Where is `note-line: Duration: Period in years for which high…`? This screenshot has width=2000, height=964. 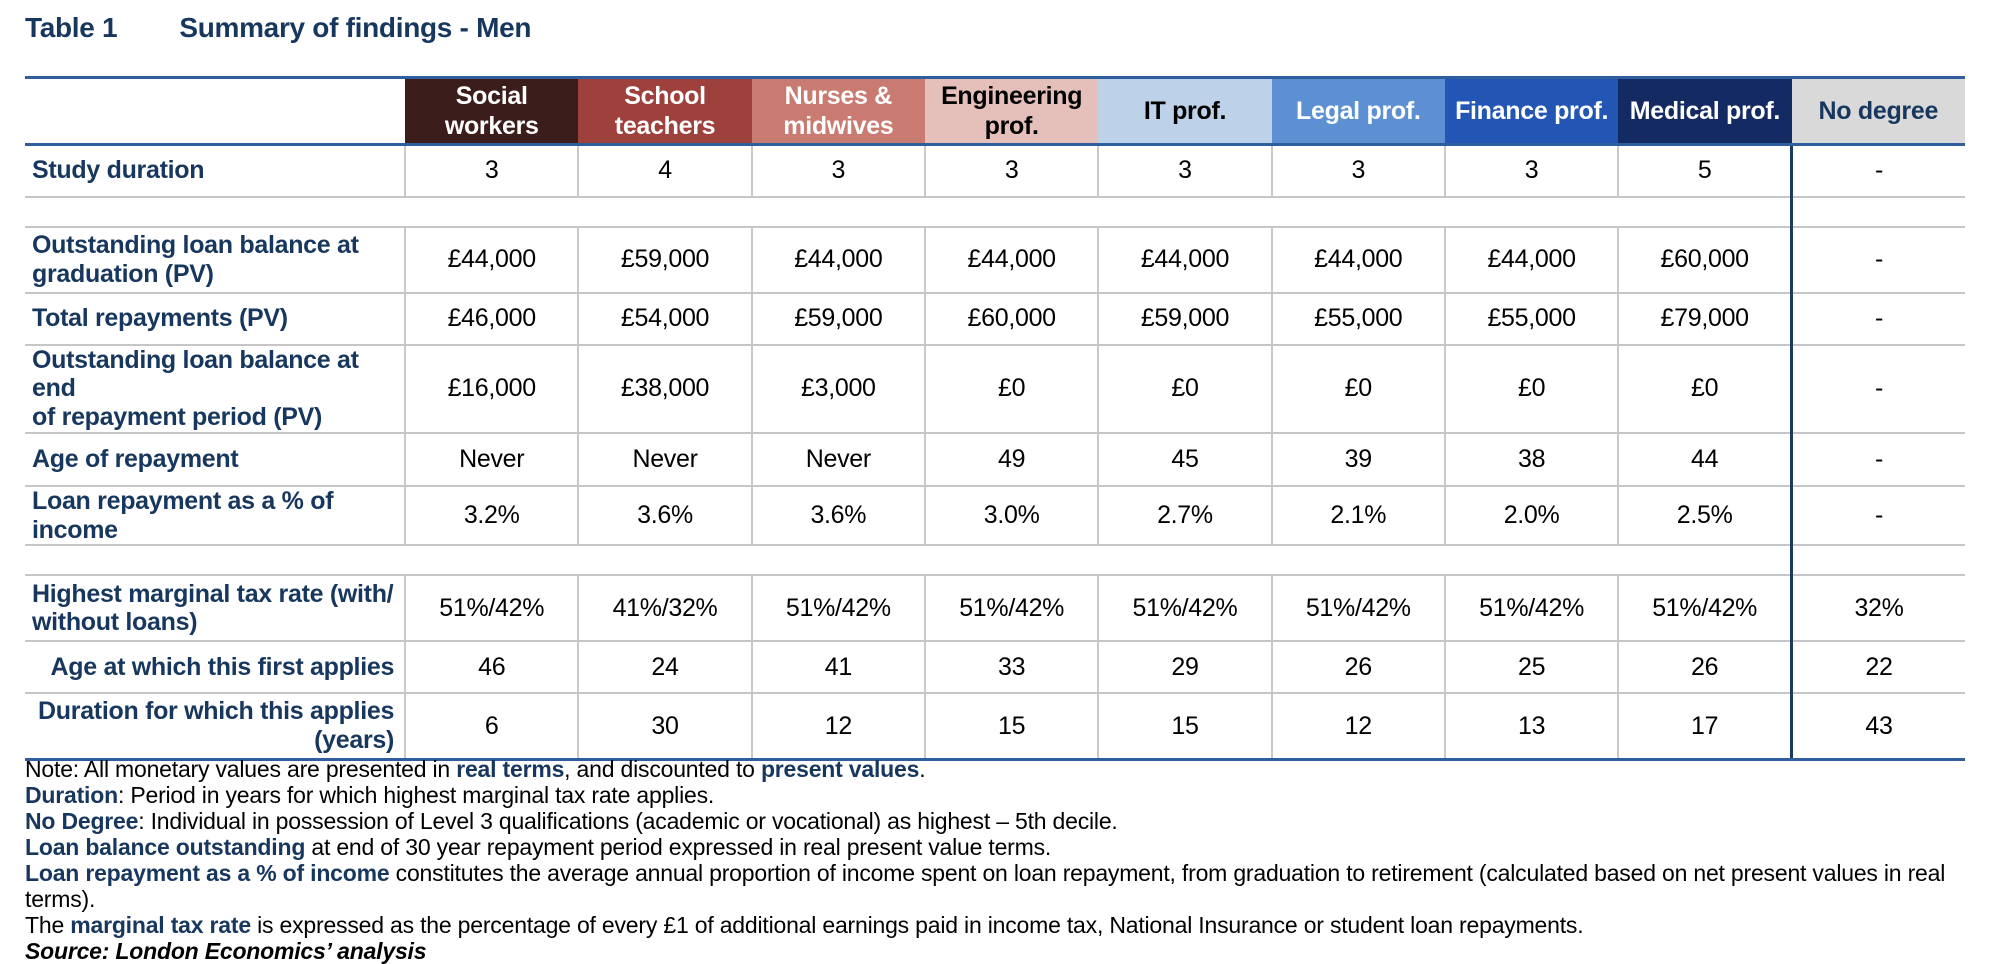 note-line: Duration: Period in years for which high… is located at coordinates (990, 795).